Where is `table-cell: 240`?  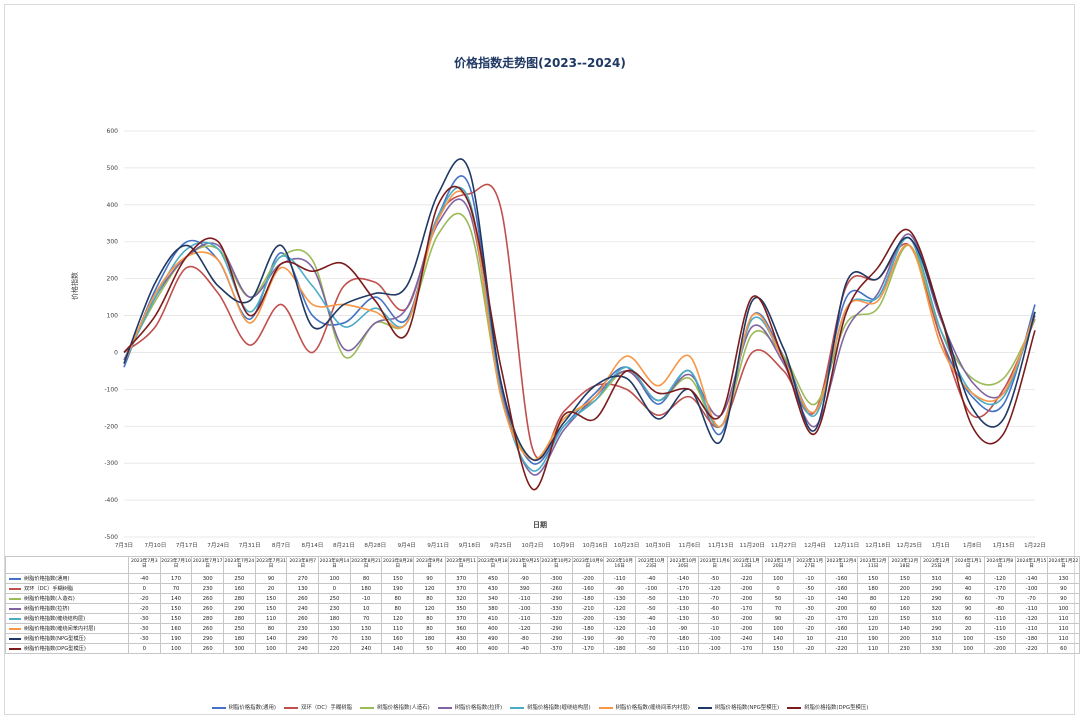 table-cell: 240 is located at coordinates (303, 608).